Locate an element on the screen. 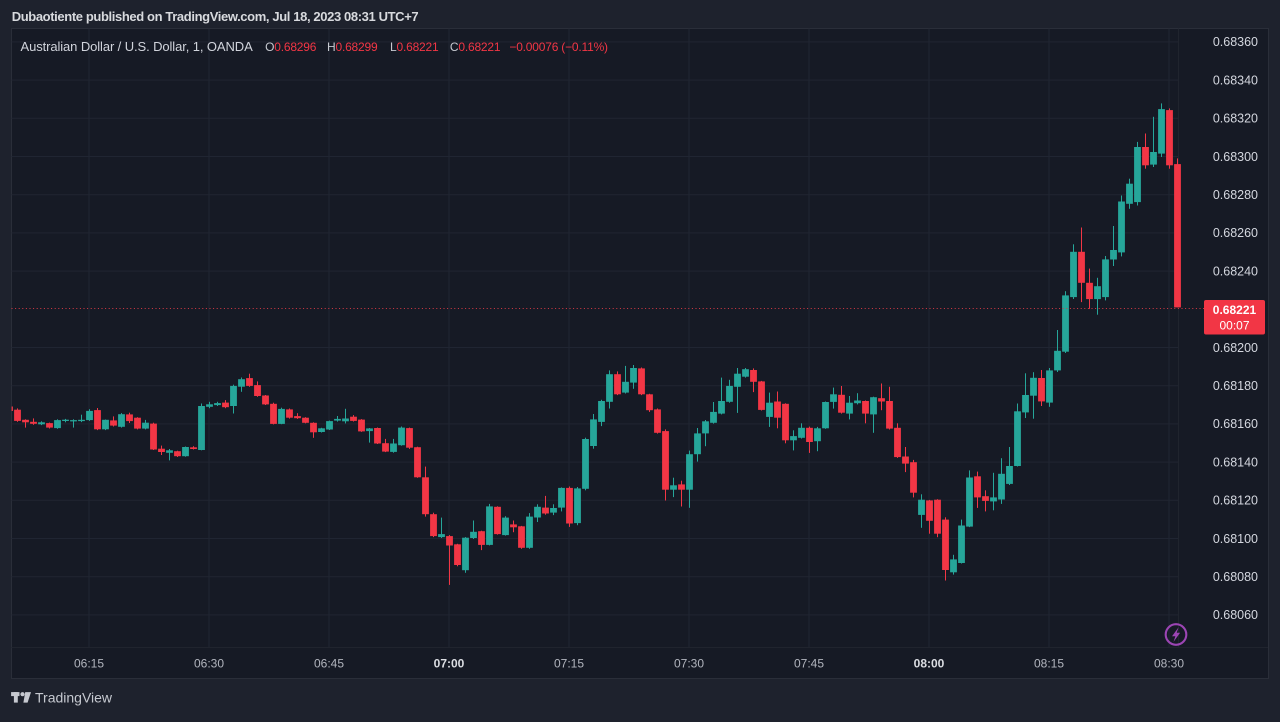 This screenshot has height=722, width=1280. svg-text: −0.00076 (−0.11%) is located at coordinates (558, 47).